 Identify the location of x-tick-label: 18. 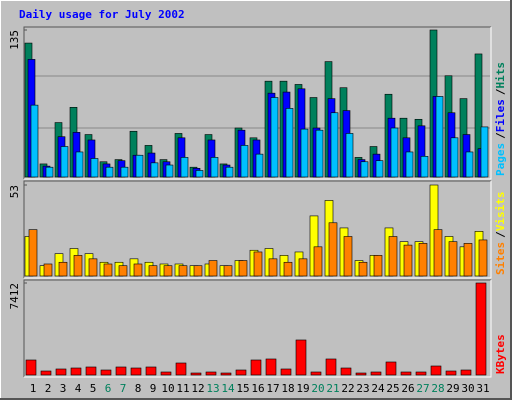
(287, 388).